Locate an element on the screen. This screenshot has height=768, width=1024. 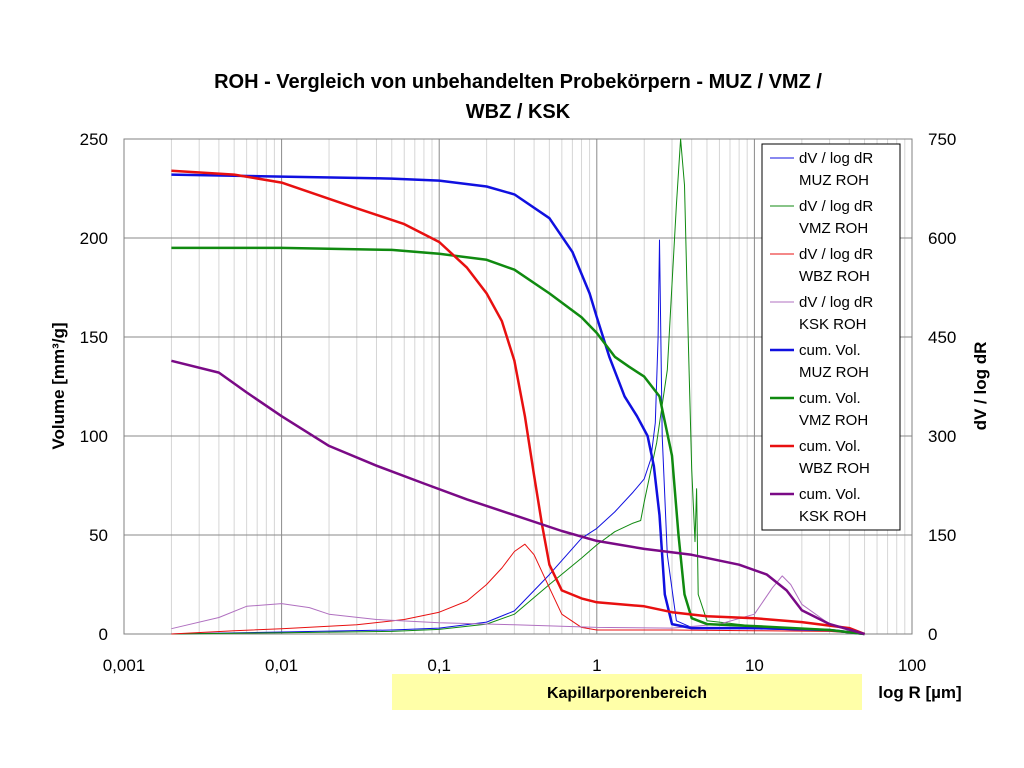
legend-entry-4: MUZ ROH is located at coordinates (834, 372).